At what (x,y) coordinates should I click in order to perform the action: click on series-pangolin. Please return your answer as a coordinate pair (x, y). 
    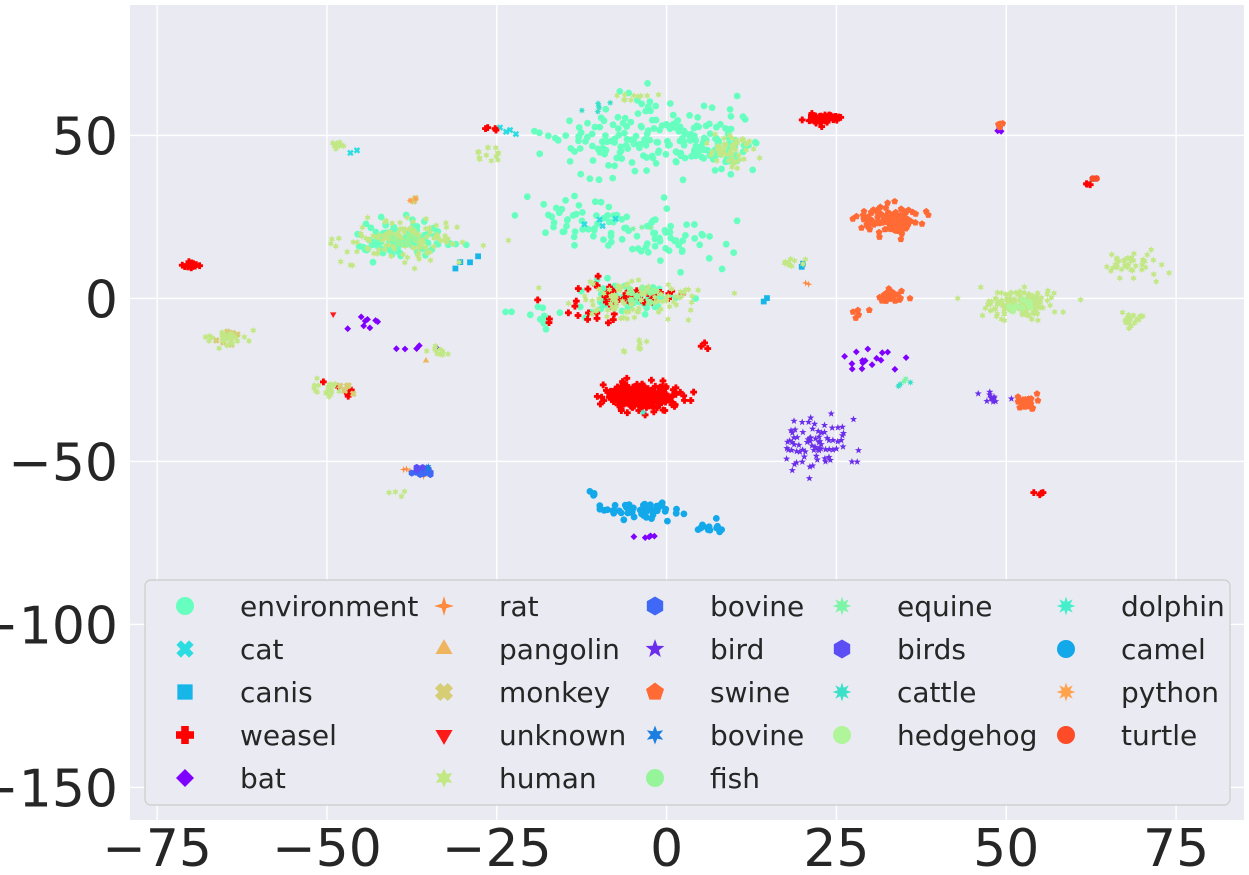
    Looking at the image, I should click on (426, 359).